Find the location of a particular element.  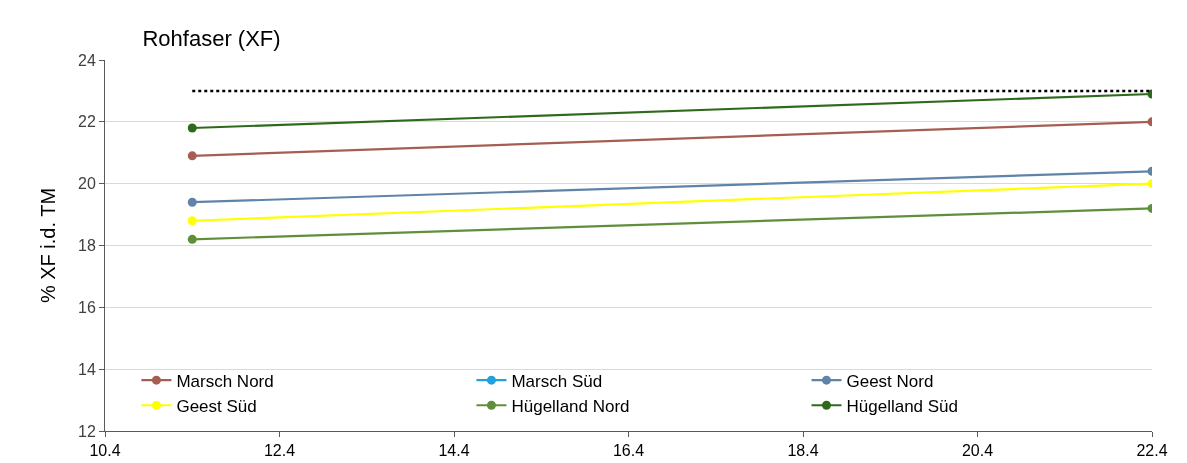

x-tick-label: 12.4 is located at coordinates (279, 451).